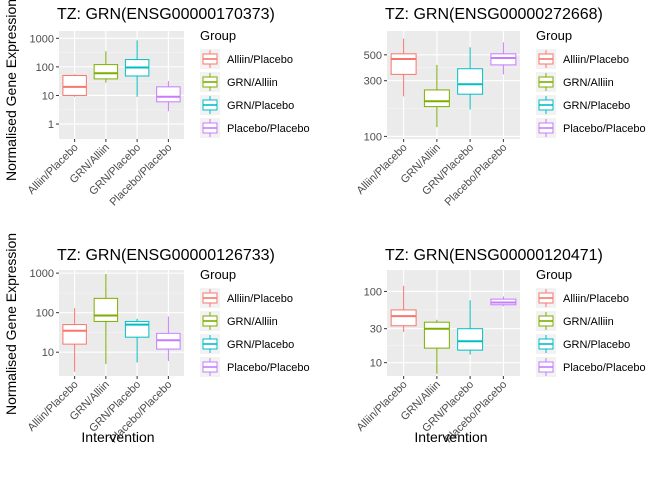 The width and height of the screenshot is (672, 480). Describe the element at coordinates (373, 56) in the screenshot. I see `y-tick-label: 500` at that location.